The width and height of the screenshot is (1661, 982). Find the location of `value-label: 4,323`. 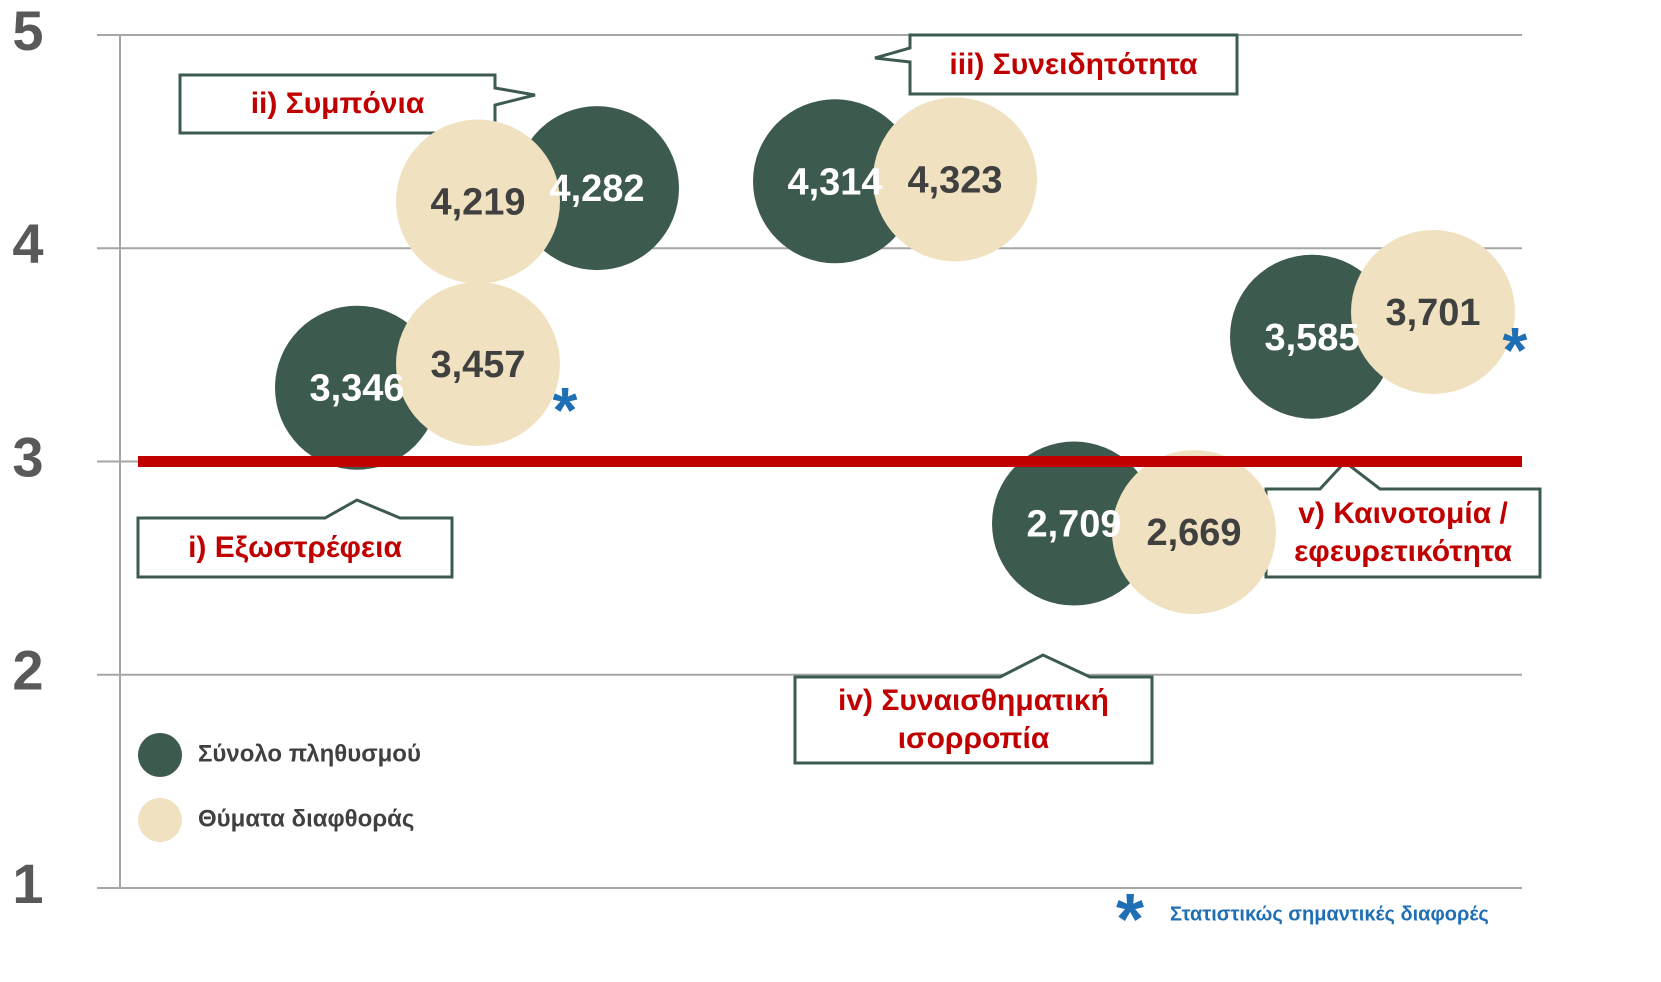

value-label: 4,323 is located at coordinates (954, 180).